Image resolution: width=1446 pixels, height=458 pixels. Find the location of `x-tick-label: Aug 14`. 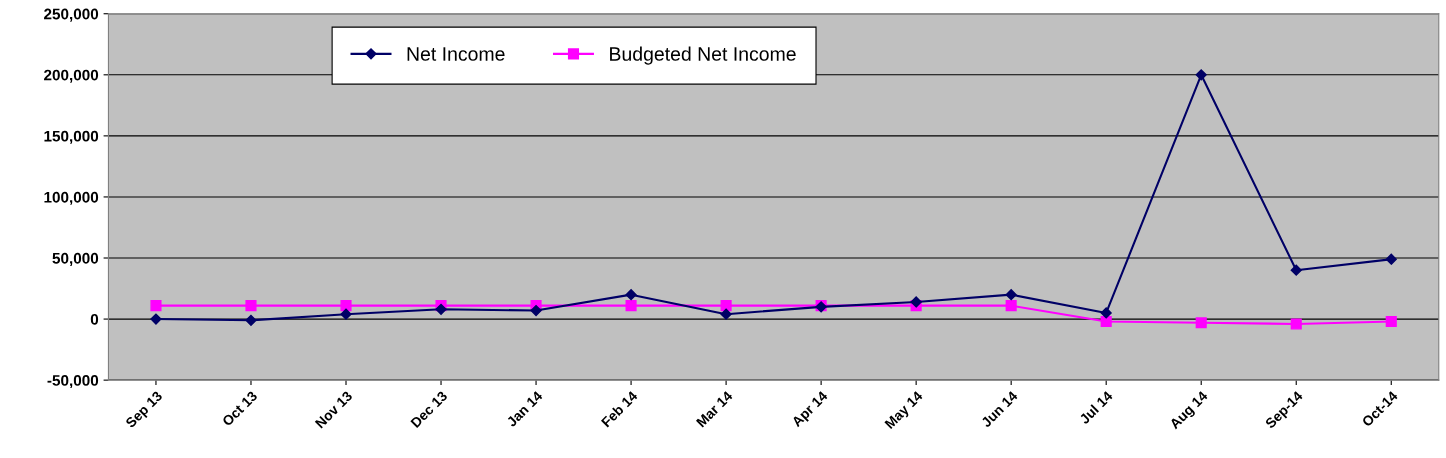

x-tick-label: Aug 14 is located at coordinates (1190, 411).